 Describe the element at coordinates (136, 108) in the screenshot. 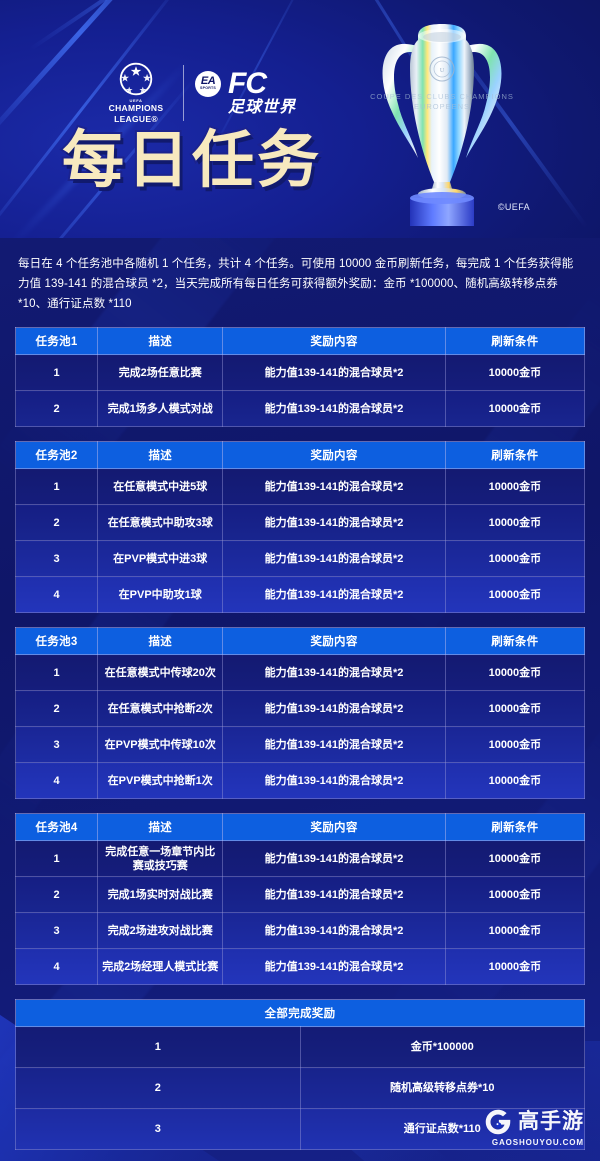

I see `ucl-line-1: CHAMPIONS` at that location.